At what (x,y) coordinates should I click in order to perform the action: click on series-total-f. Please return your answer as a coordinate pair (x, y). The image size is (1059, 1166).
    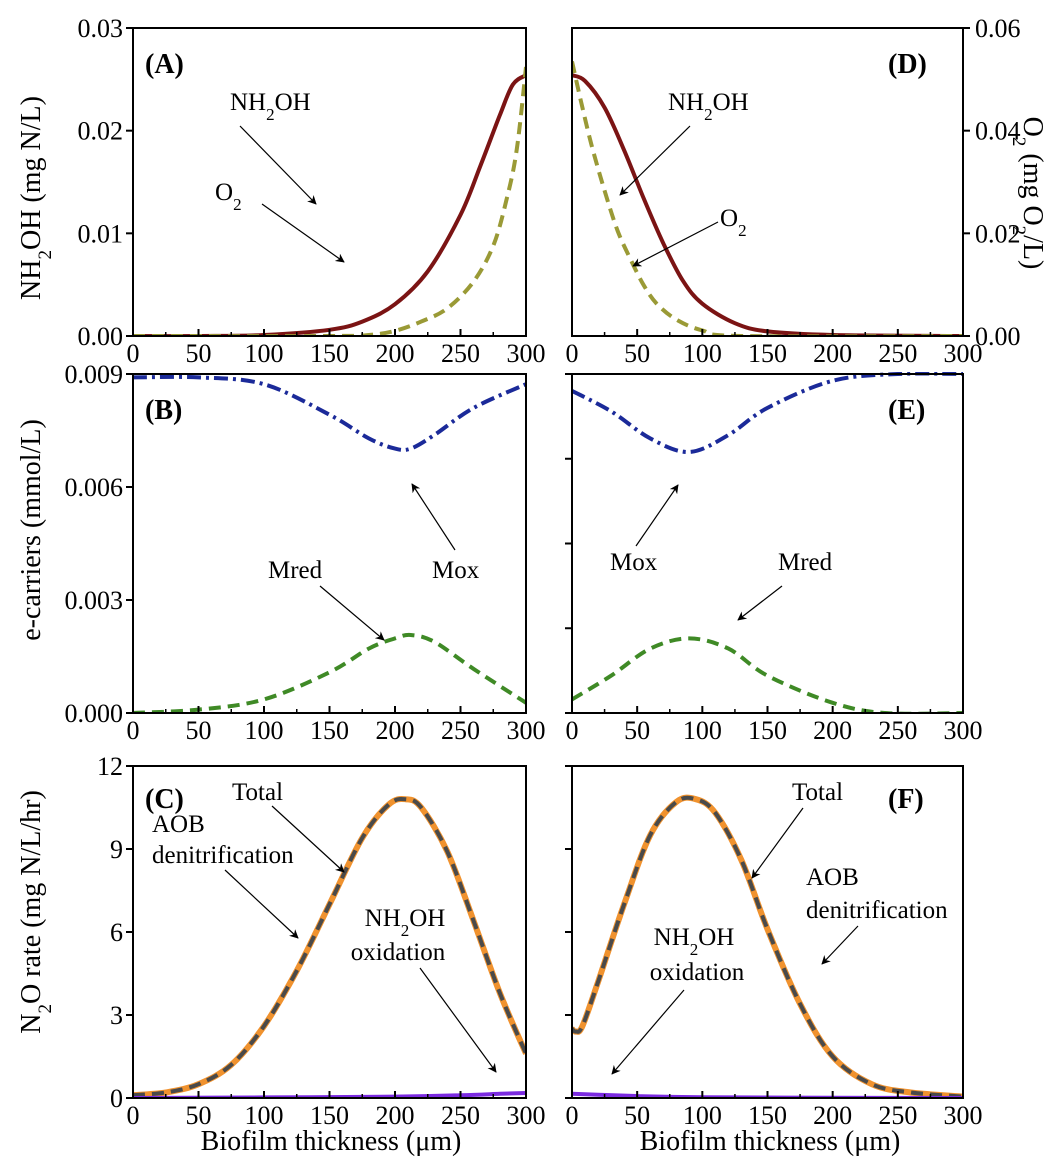
    Looking at the image, I should click on (767, 946).